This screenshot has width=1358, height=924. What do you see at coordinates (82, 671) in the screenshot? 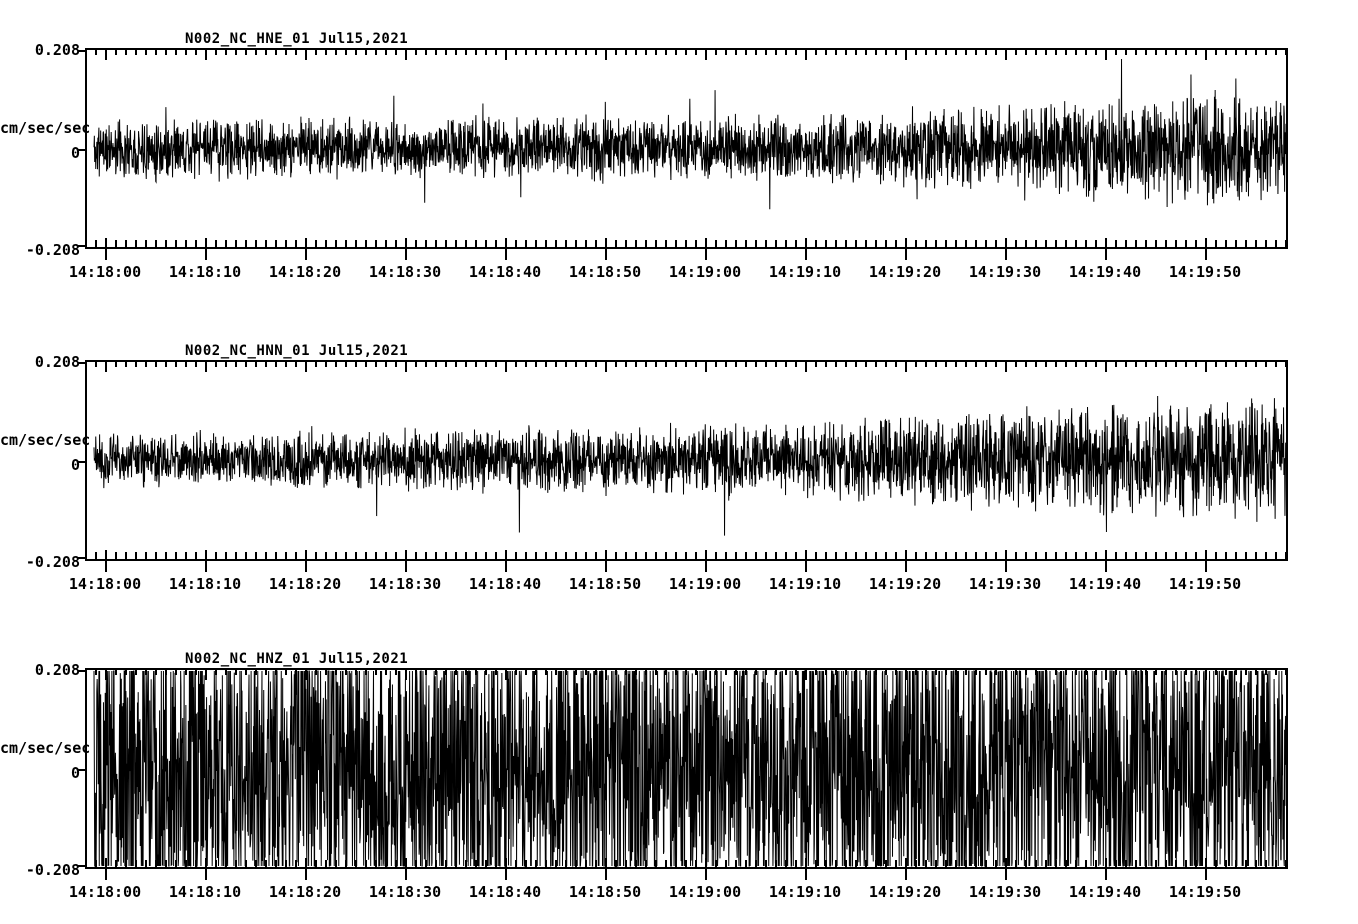
I see `y-tick-max-hnz` at bounding box center [82, 671].